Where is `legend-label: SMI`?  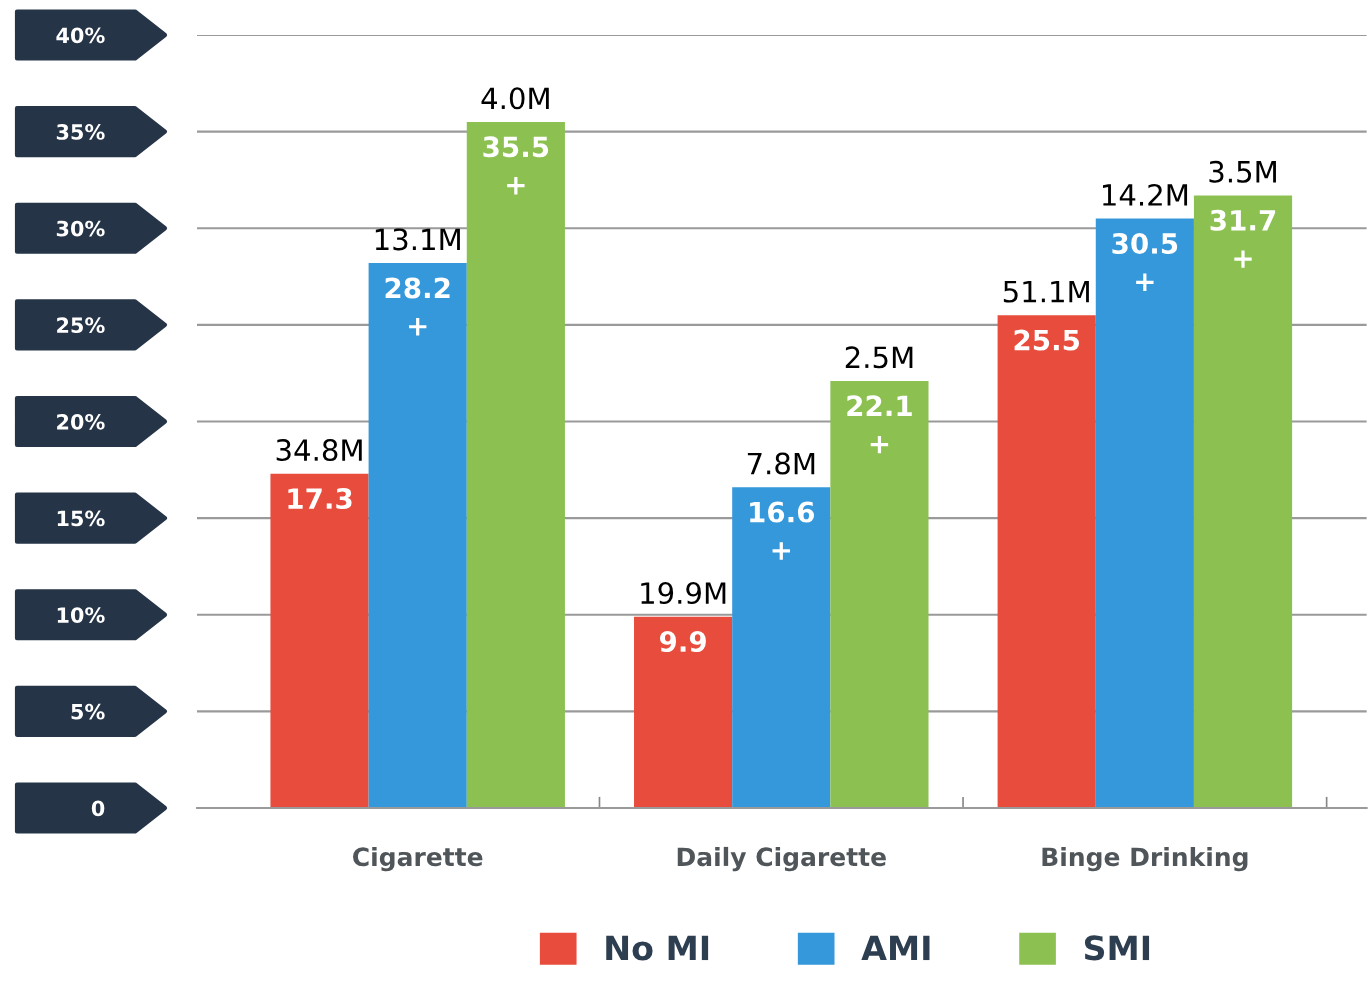 legend-label: SMI is located at coordinates (1117, 948).